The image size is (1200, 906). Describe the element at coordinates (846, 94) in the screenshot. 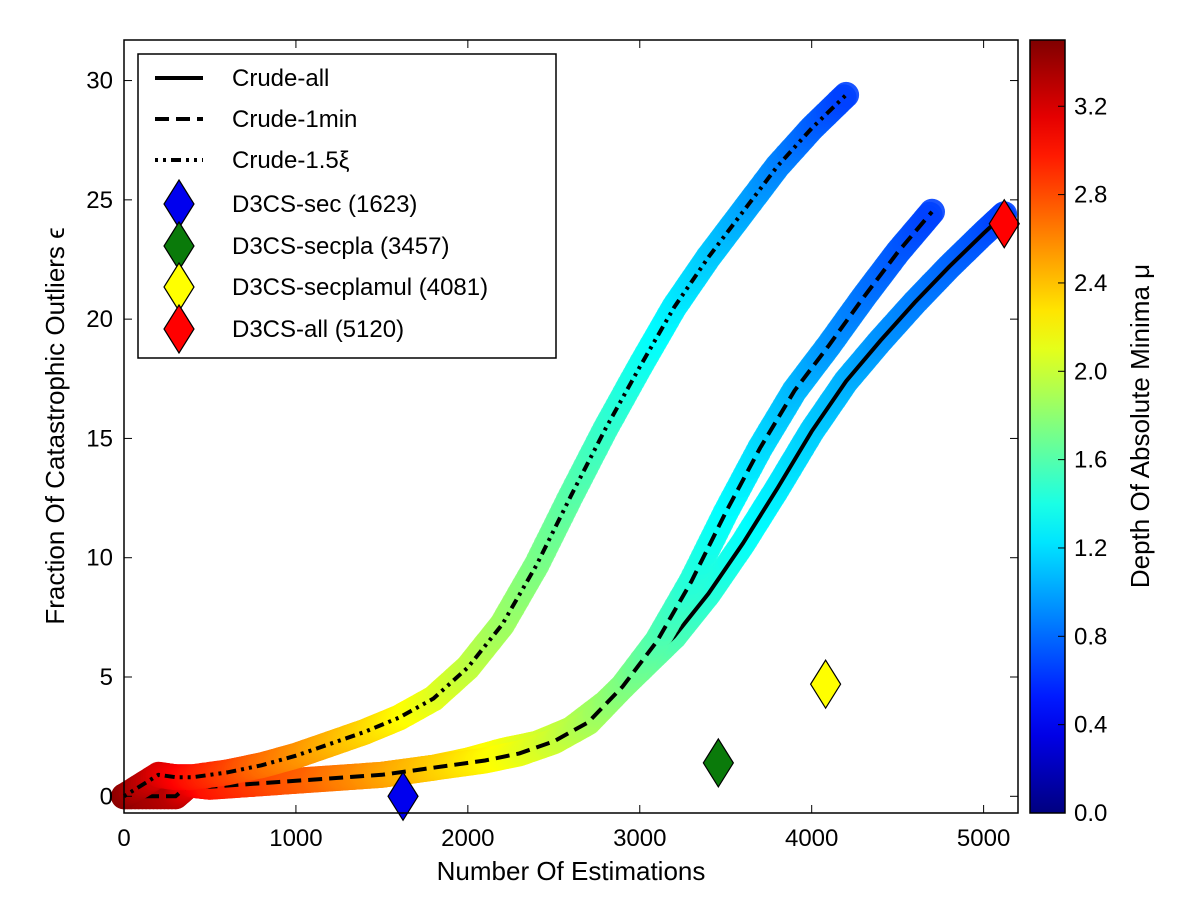

I see `series-point` at that location.